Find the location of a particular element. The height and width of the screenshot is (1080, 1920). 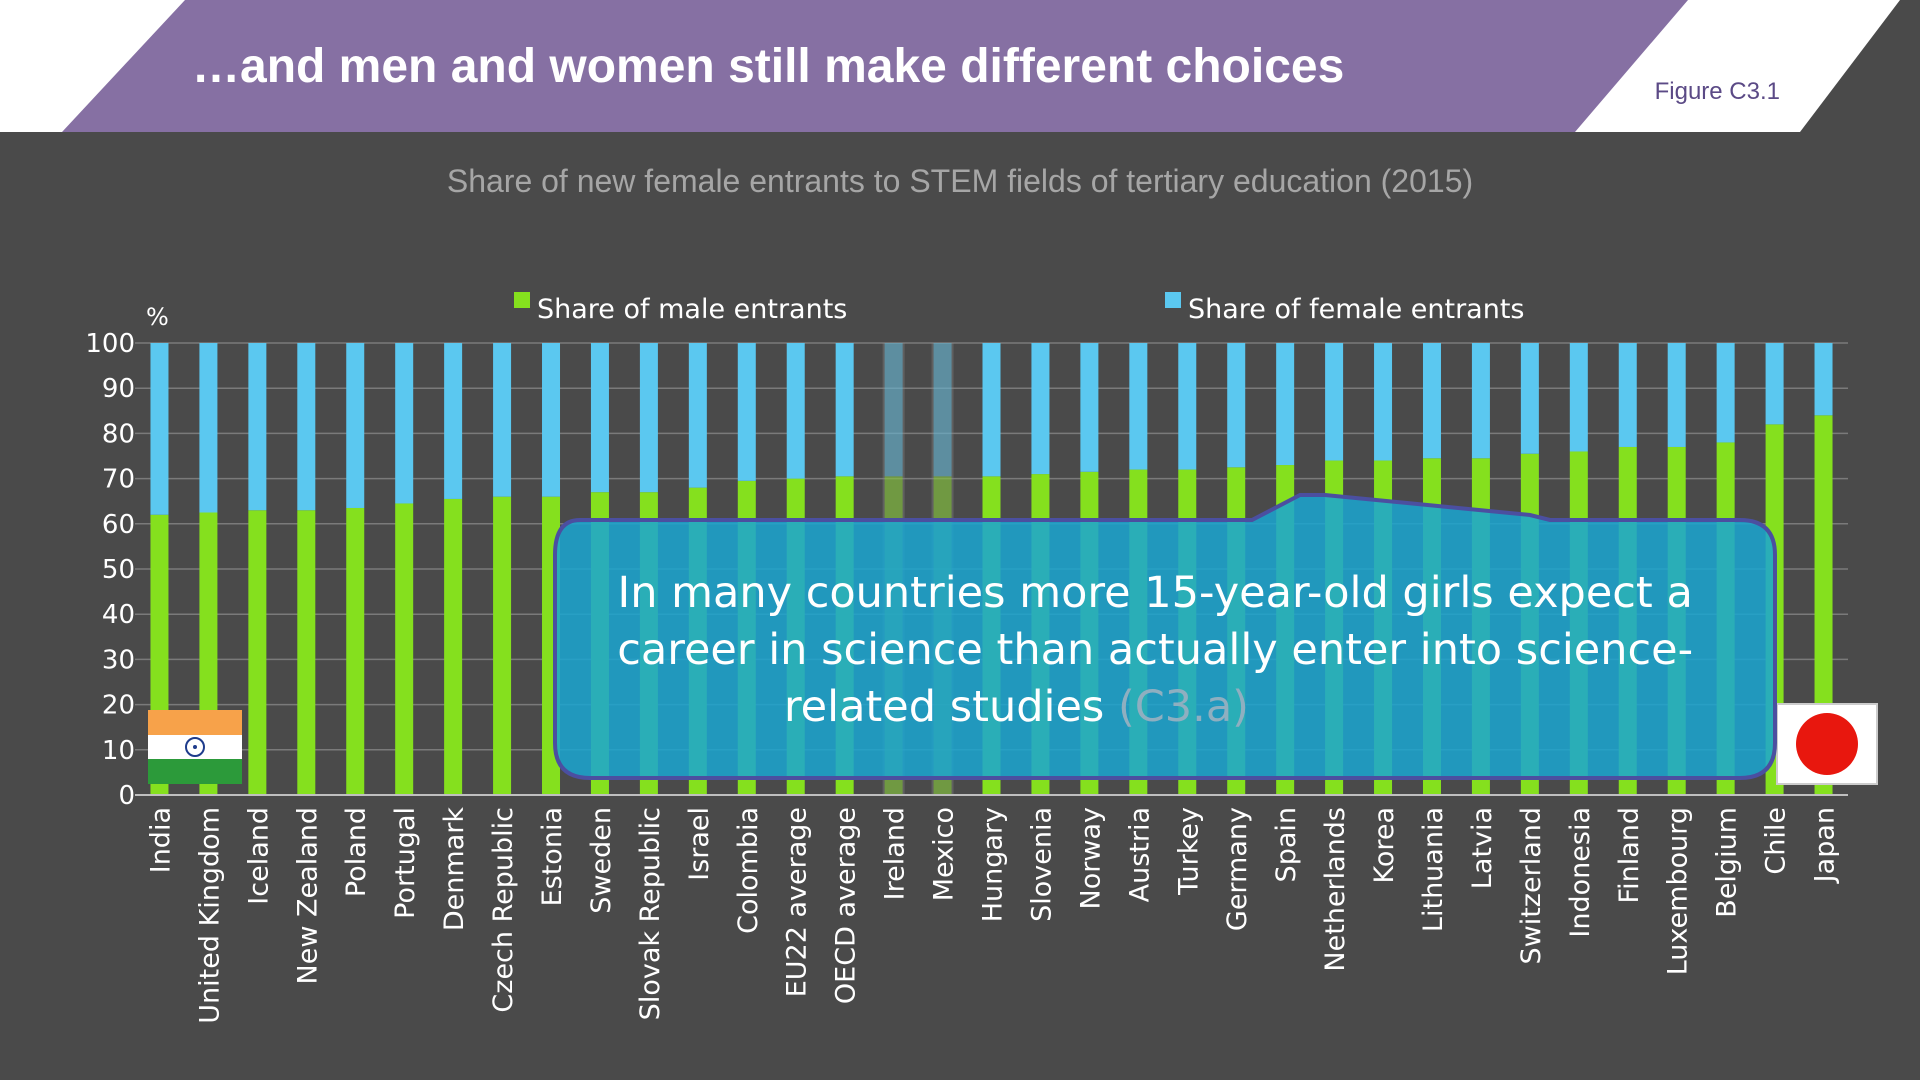

x-tick-label: EU22 average is located at coordinates (797, 902).